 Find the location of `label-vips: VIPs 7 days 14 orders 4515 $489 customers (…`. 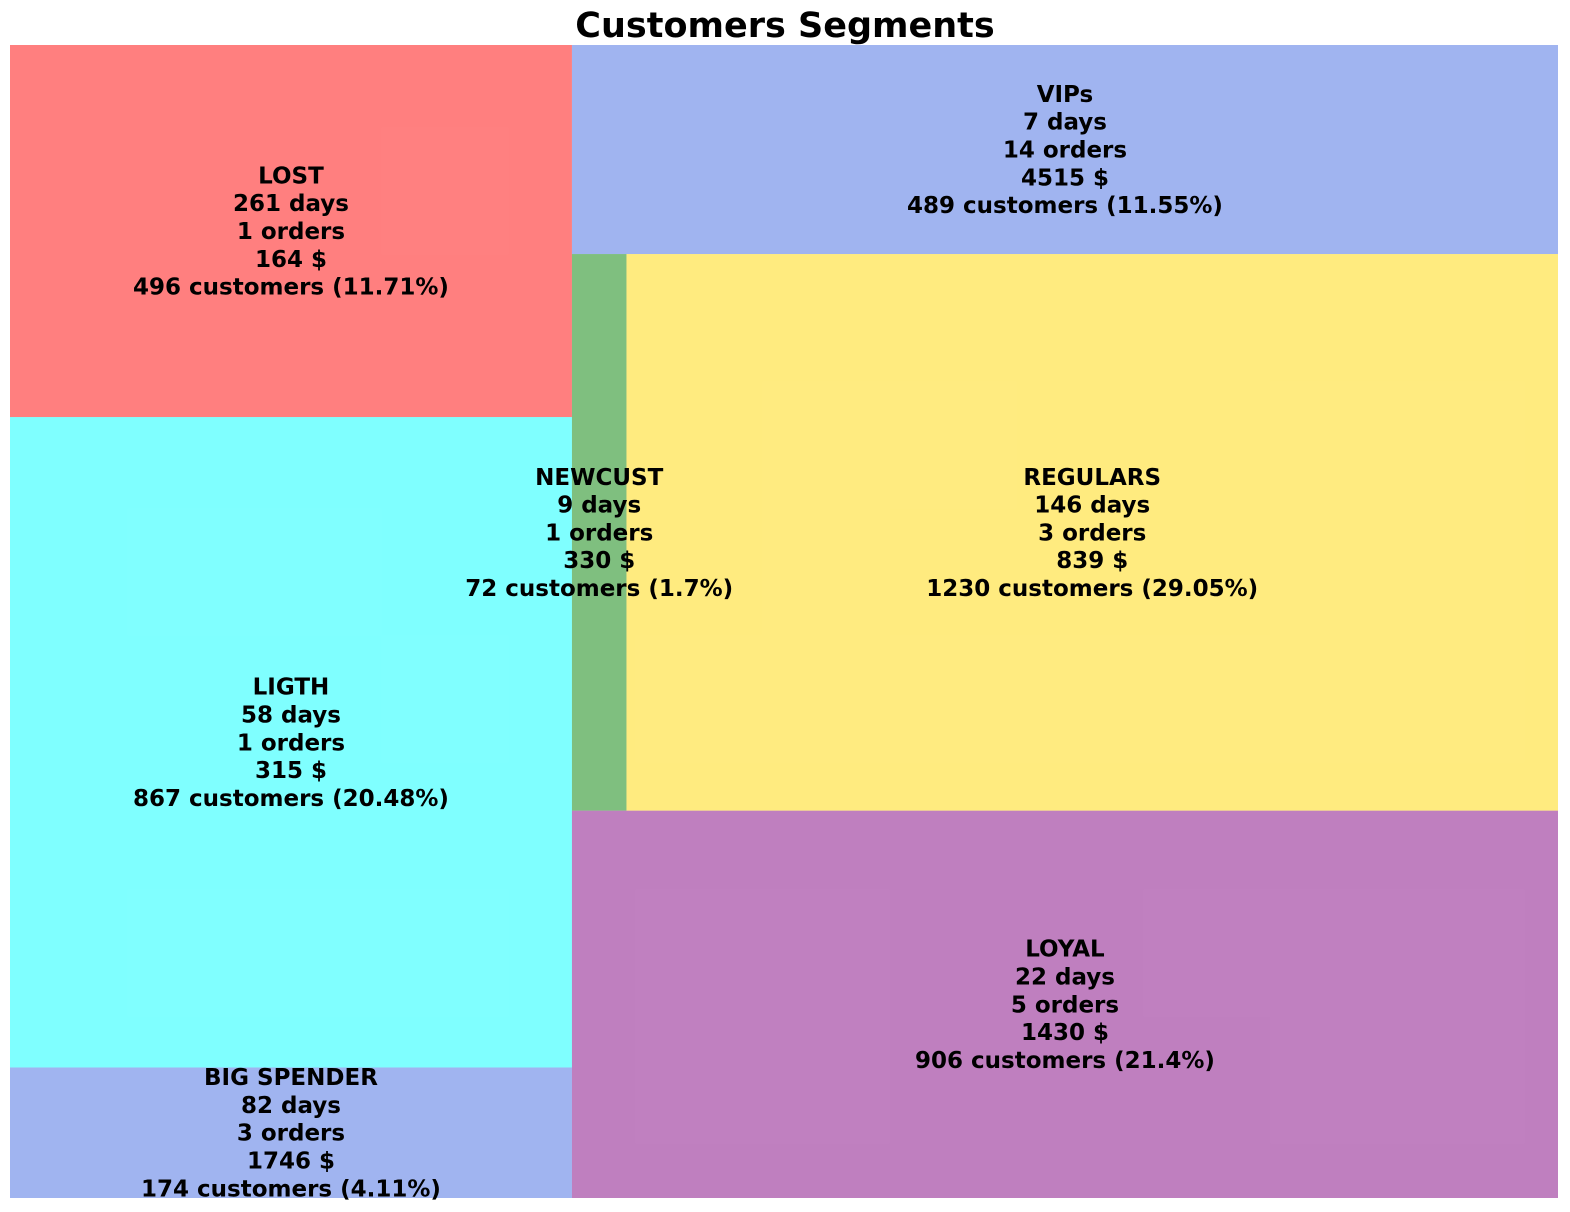

label-vips: VIPs 7 days 14 orders 4515 $489 customers (… is located at coordinates (1065, 150).